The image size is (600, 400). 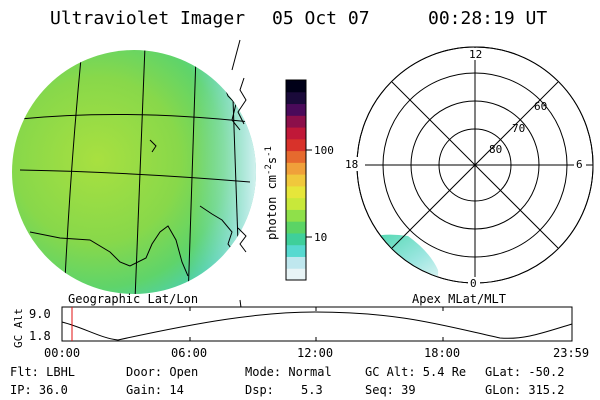 What do you see at coordinates (315, 353) in the screenshot?
I see `time-tick-2: 12:00` at bounding box center [315, 353].